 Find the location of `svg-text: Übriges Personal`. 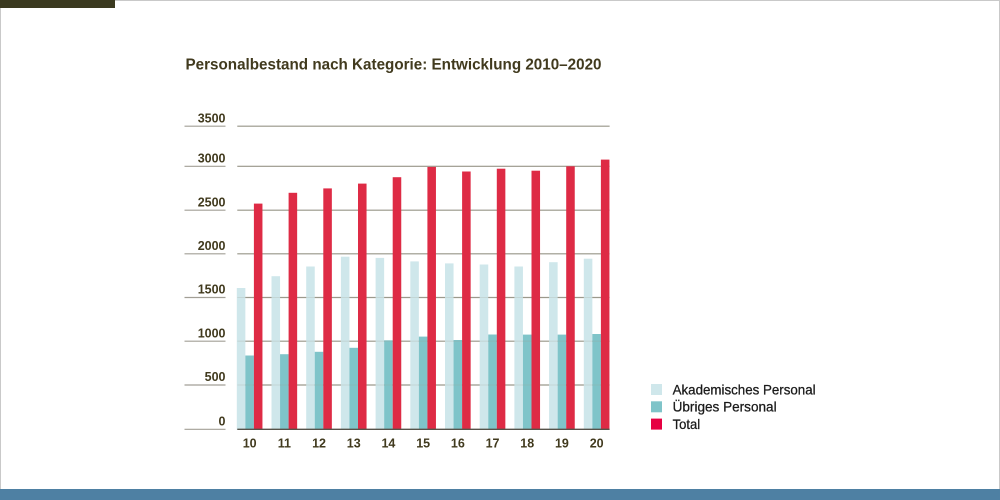

svg-text: Übriges Personal is located at coordinates (725, 406).